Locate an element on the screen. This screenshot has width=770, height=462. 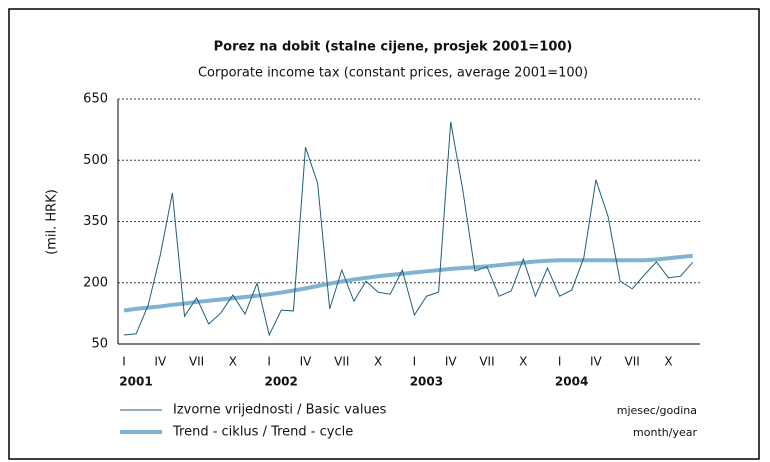
y-tick-label: 650 is located at coordinates (95, 99).